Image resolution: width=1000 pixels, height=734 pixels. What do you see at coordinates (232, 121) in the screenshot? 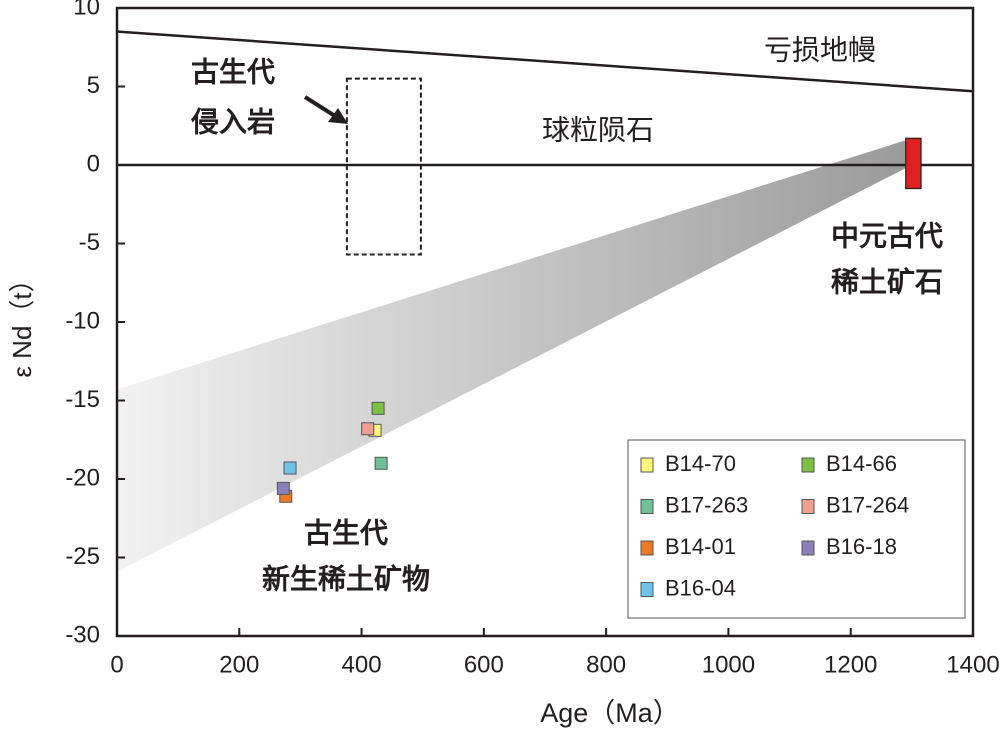
I see `annotation: 侵入岩` at bounding box center [232, 121].